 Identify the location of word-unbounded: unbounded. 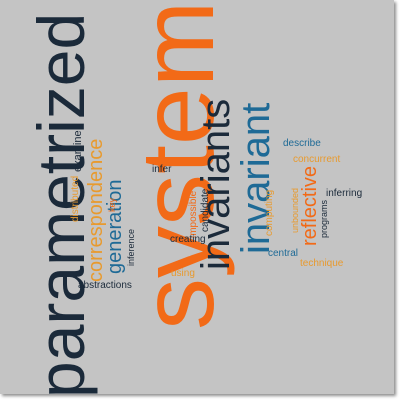
(295, 210).